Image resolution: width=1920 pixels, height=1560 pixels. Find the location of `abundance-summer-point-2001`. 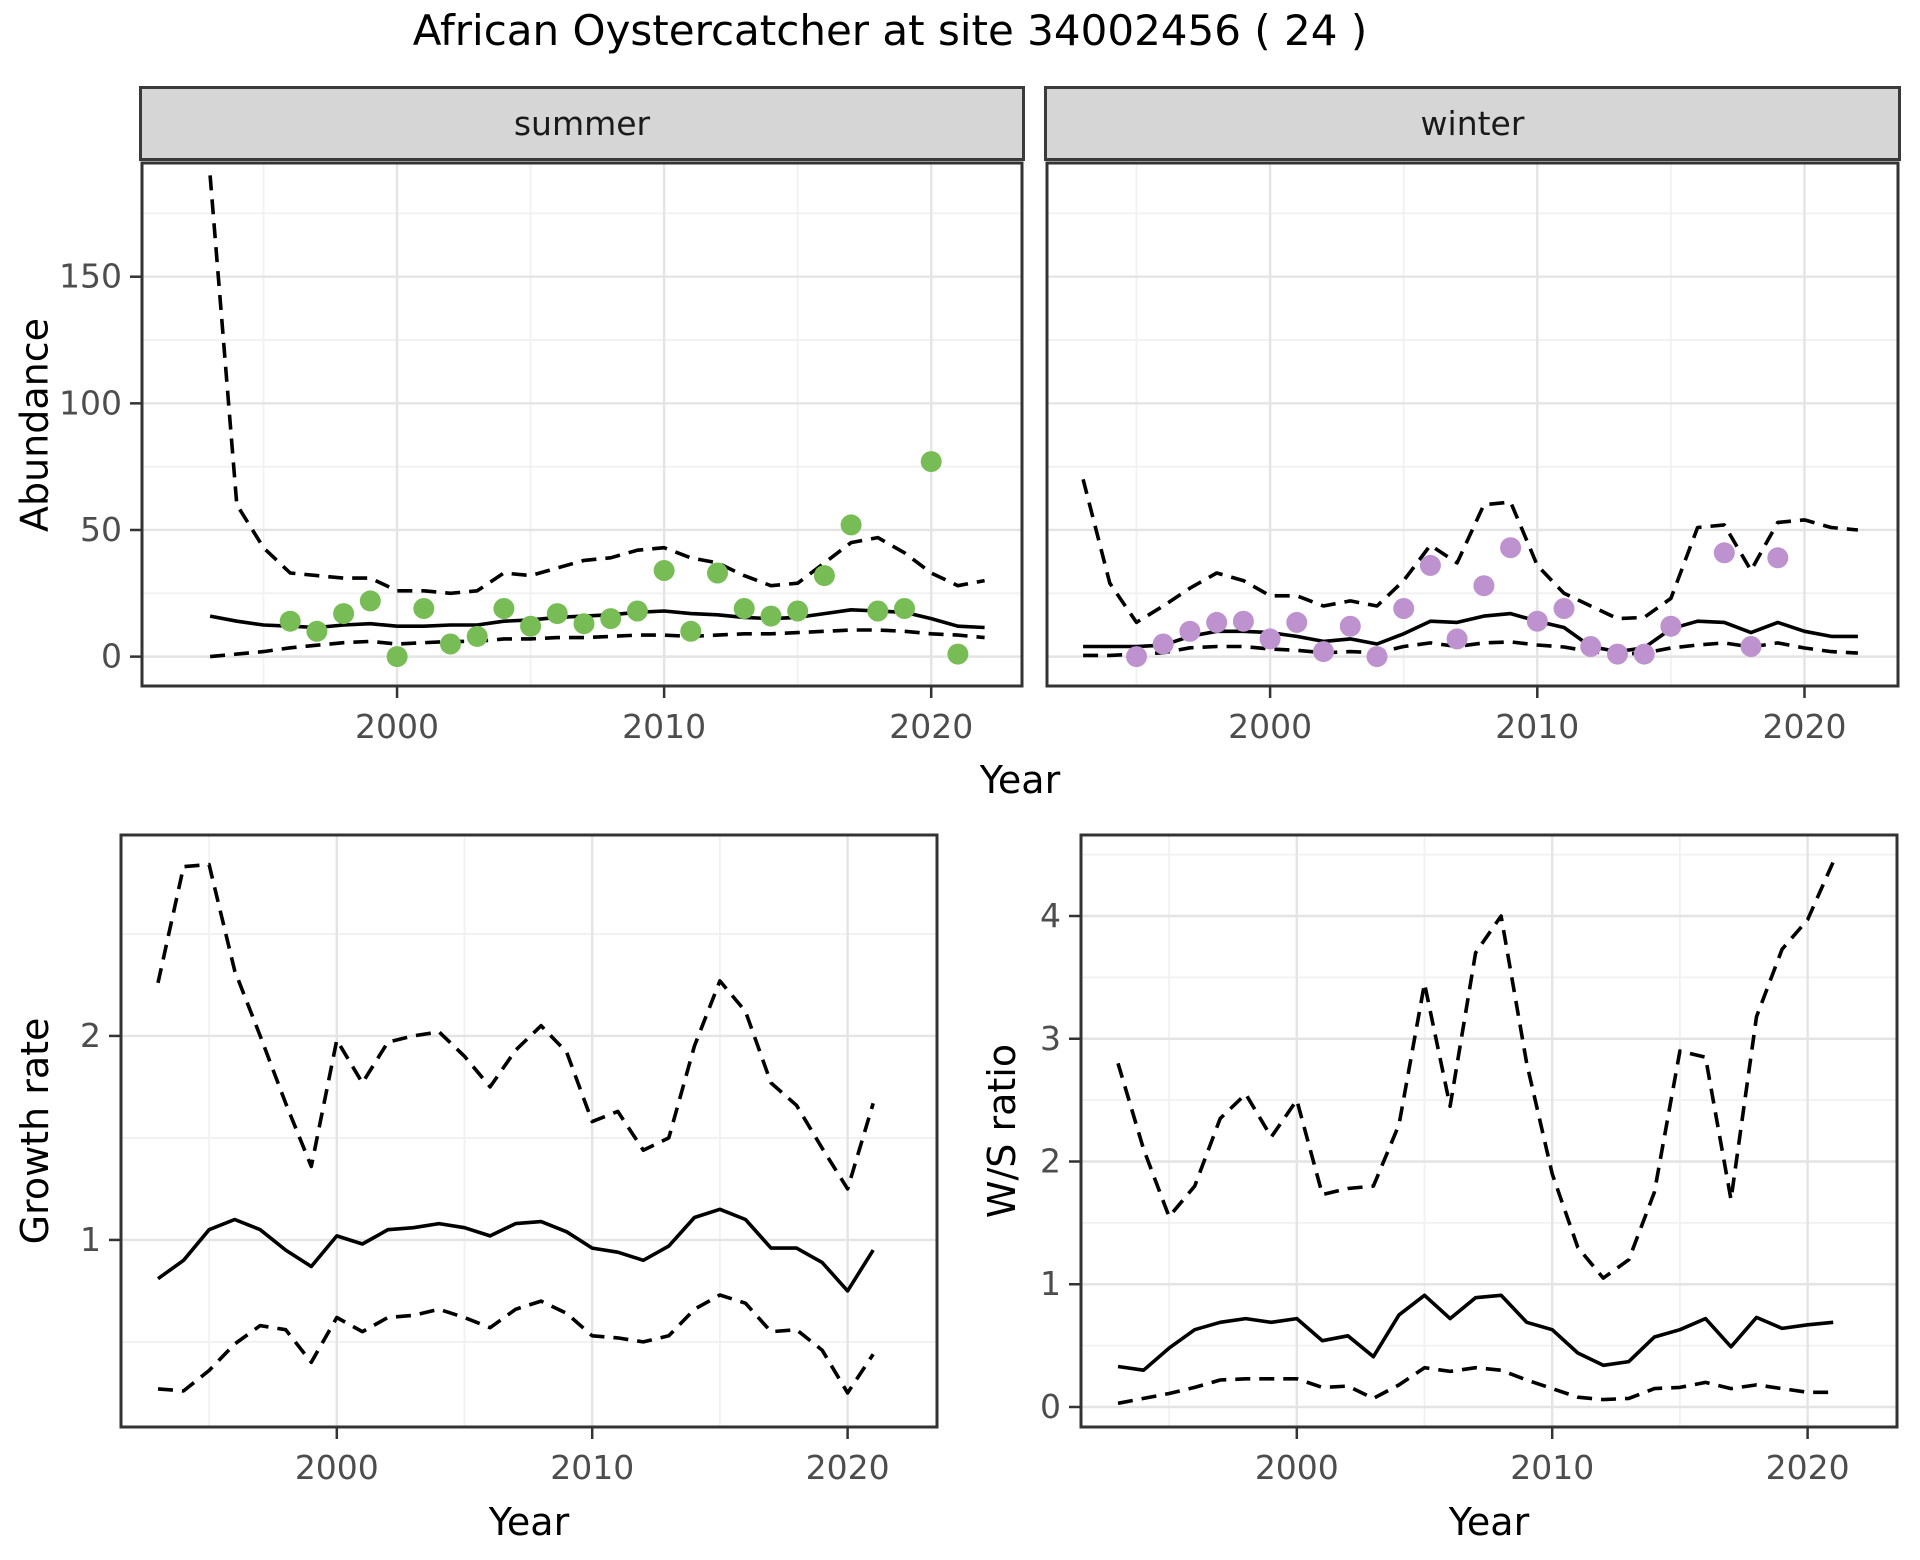

abundance-summer-point-2001 is located at coordinates (424, 608).